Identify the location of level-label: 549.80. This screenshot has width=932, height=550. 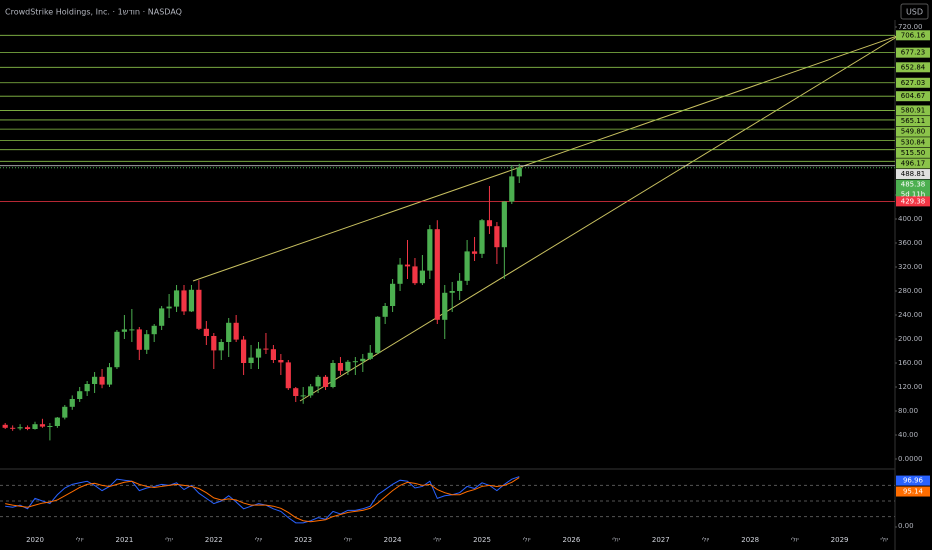
(913, 132).